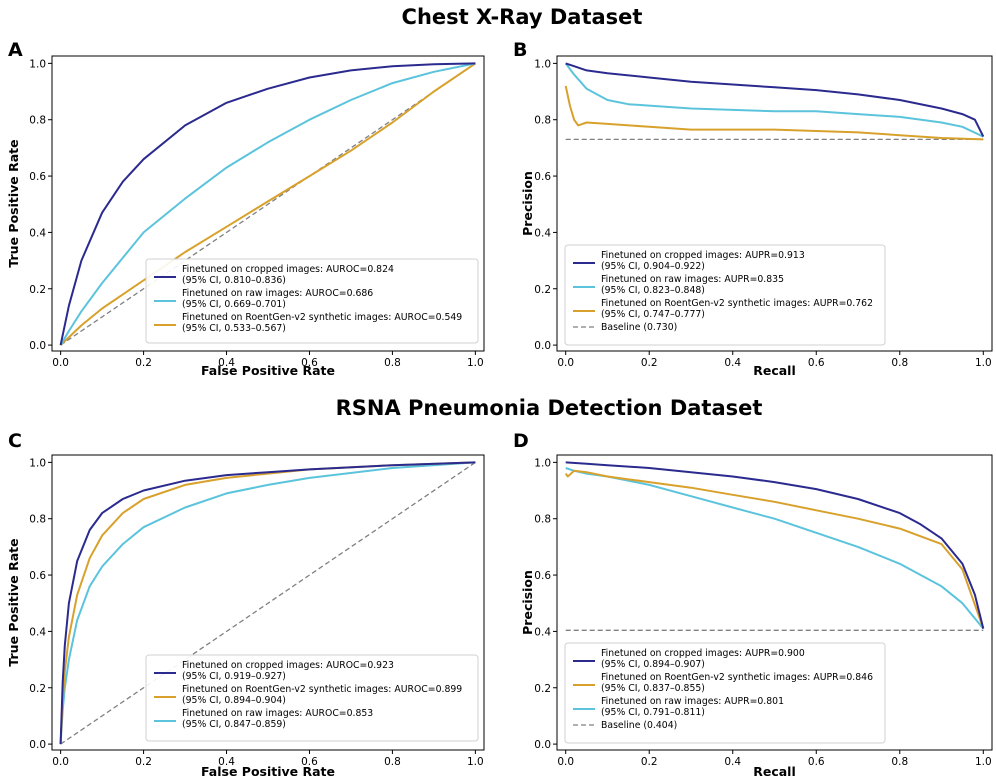 Image resolution: width=996 pixels, height=783 pixels. I want to click on legend-ci: (95% CI, 0.810–0.836), so click(234, 280).